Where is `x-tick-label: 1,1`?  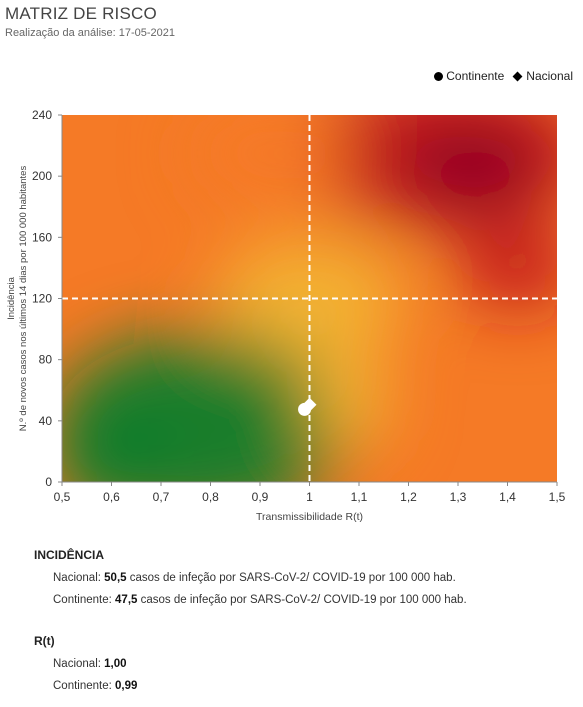
x-tick-label: 1,1 is located at coordinates (359, 497).